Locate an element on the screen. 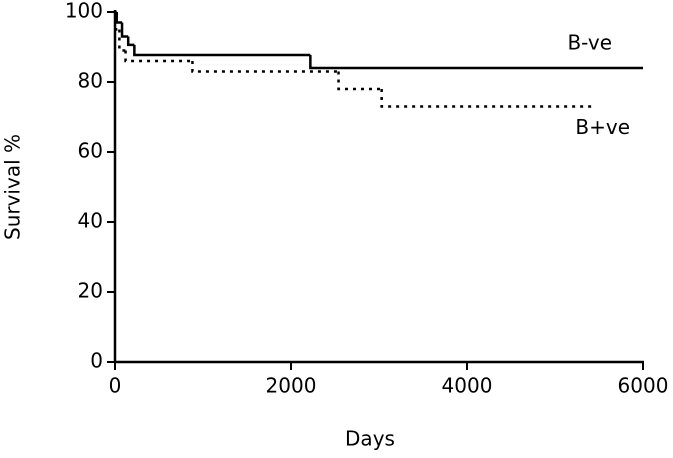 This screenshot has height=458, width=673. y-tick-label: 0 is located at coordinates (96, 361).